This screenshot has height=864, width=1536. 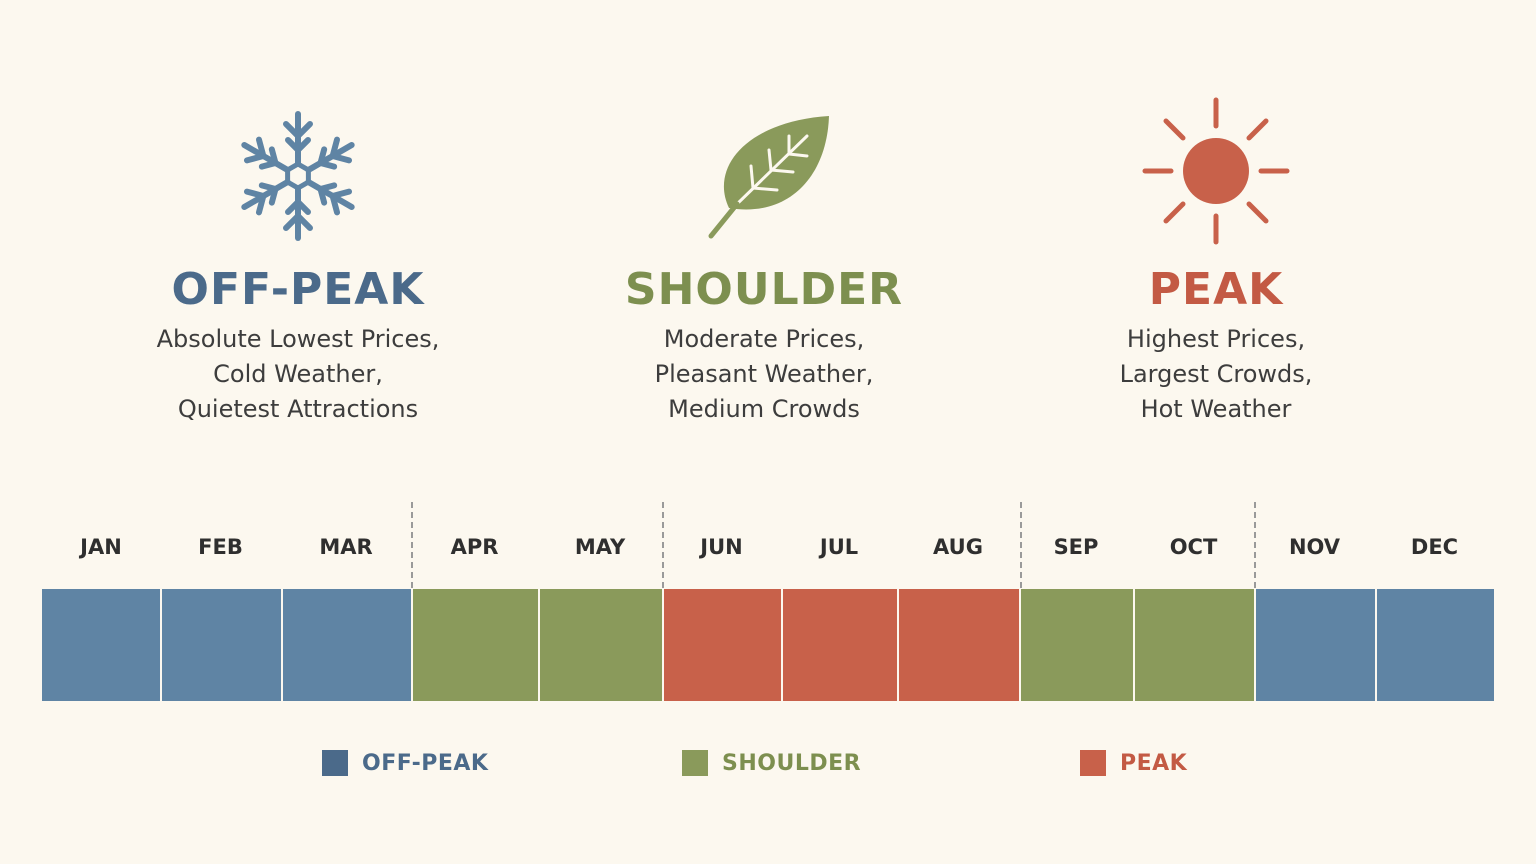 What do you see at coordinates (600, 645) in the screenshot?
I see `month-cell-may` at bounding box center [600, 645].